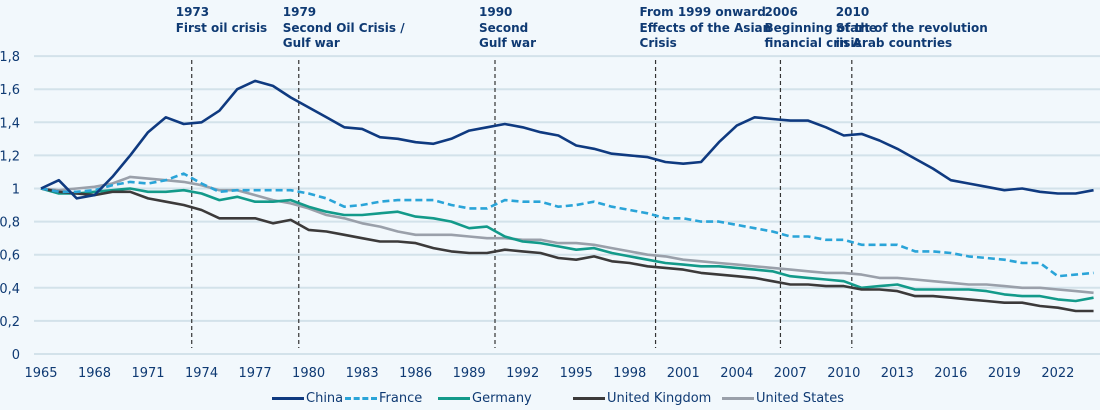  What do you see at coordinates (40, 373) in the screenshot?
I see `x-tick-label: 1965` at bounding box center [40, 373].